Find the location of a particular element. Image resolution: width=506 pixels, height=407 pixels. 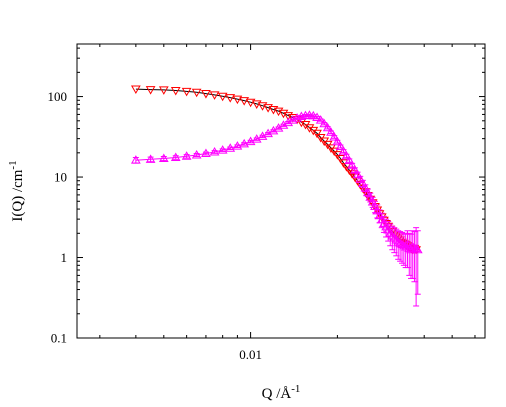

x-tick-labels: 0.01 is located at coordinates (250, 354).